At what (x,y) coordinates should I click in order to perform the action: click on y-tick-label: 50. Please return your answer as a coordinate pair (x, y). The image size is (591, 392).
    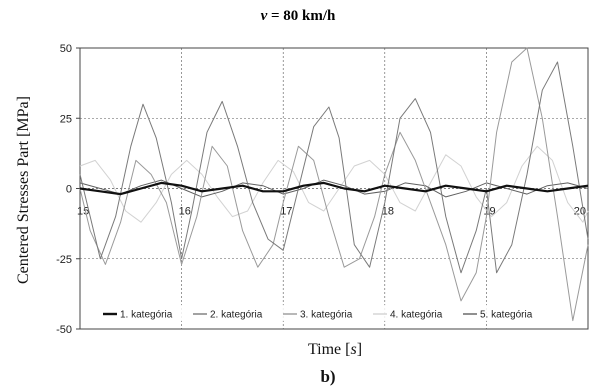
    Looking at the image, I should click on (66, 49).